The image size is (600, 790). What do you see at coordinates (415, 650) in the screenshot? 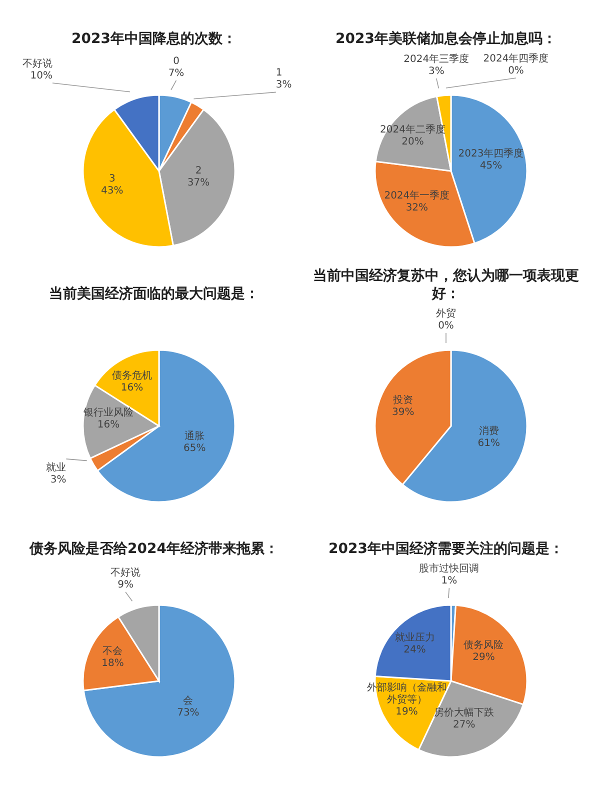
I see `data-label: 24%` at bounding box center [415, 650].